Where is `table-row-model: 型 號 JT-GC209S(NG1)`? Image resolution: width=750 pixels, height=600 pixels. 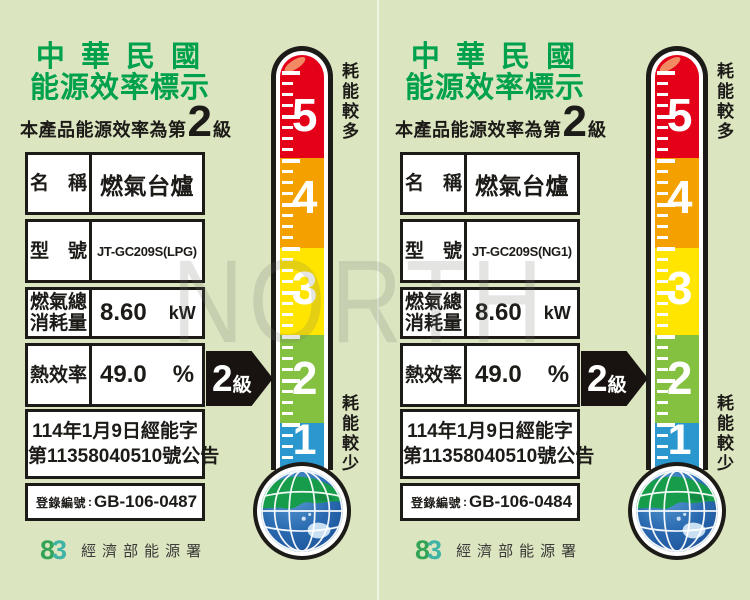 table-row-model: 型 號 JT-GC209S(NG1) is located at coordinates (490, 251).